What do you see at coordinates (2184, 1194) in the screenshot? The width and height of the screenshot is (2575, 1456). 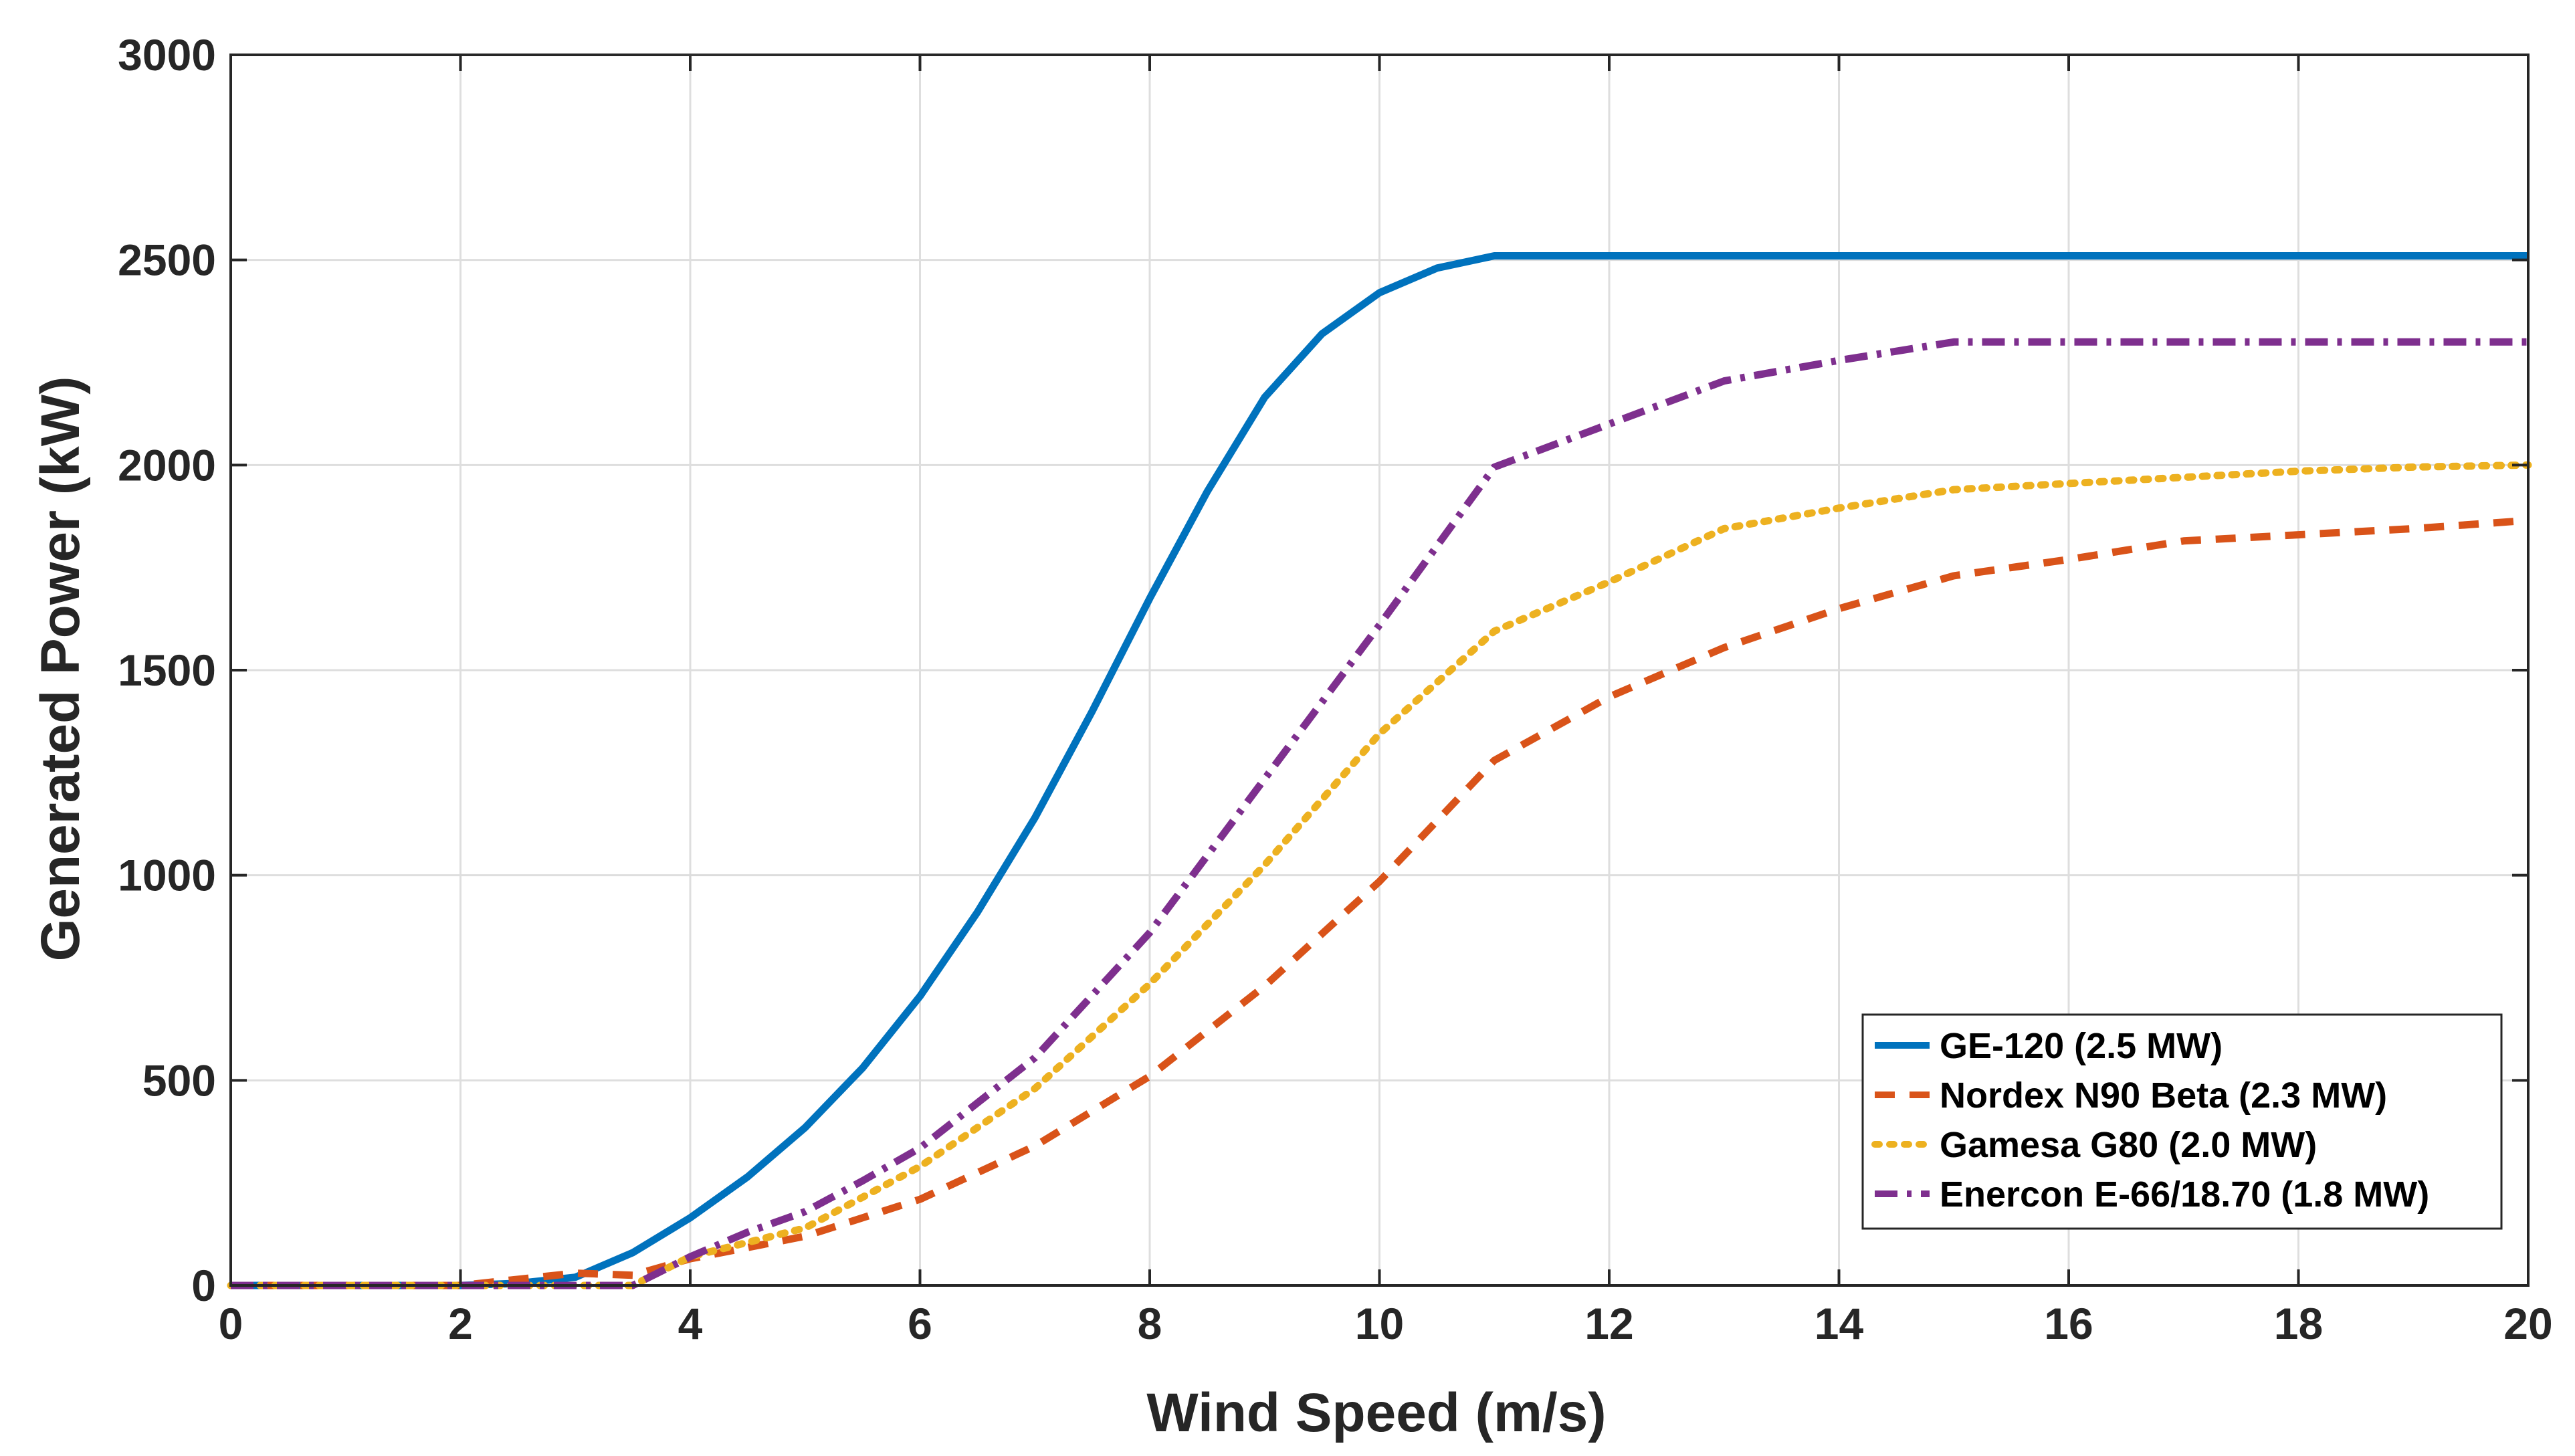 I see `legend-label: Enercon E-66/18.70 (1.8 MW)` at bounding box center [2184, 1194].